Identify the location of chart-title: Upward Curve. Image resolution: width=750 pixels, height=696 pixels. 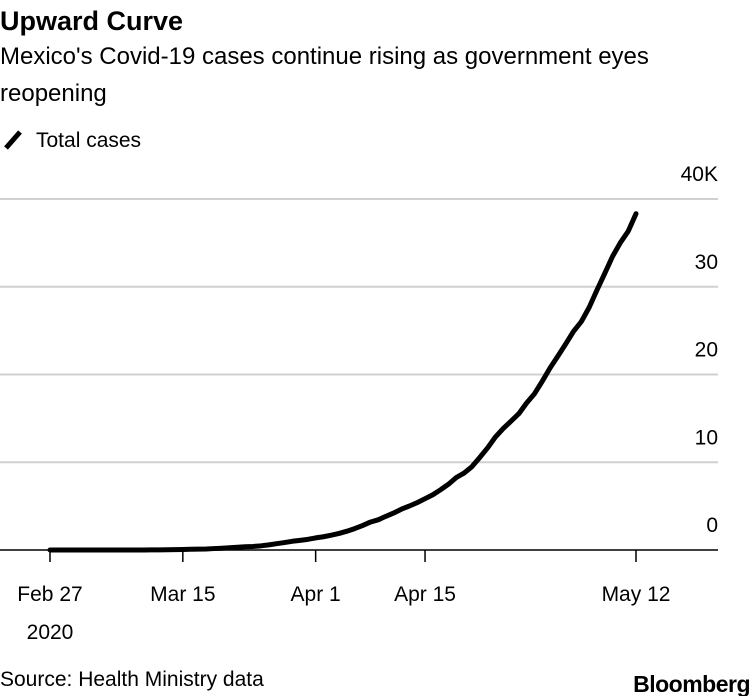
(91, 21).